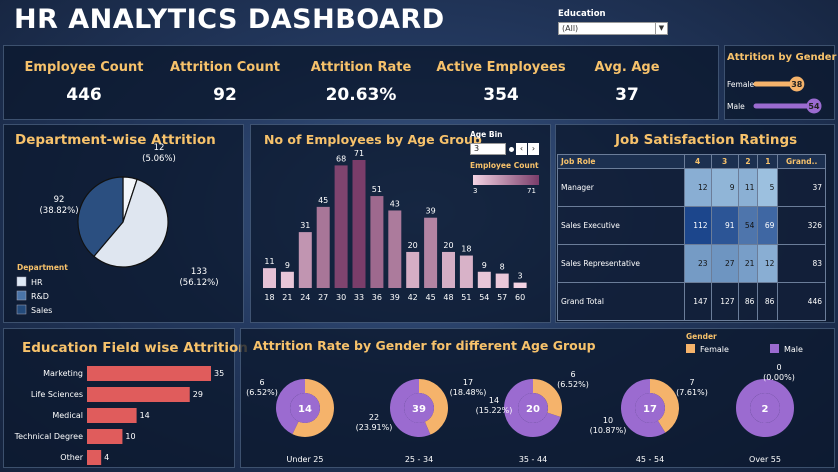 The height and width of the screenshot is (472, 838). What do you see at coordinates (21, 295) in the screenshot?
I see `dept-legend-swatch` at bounding box center [21, 295].